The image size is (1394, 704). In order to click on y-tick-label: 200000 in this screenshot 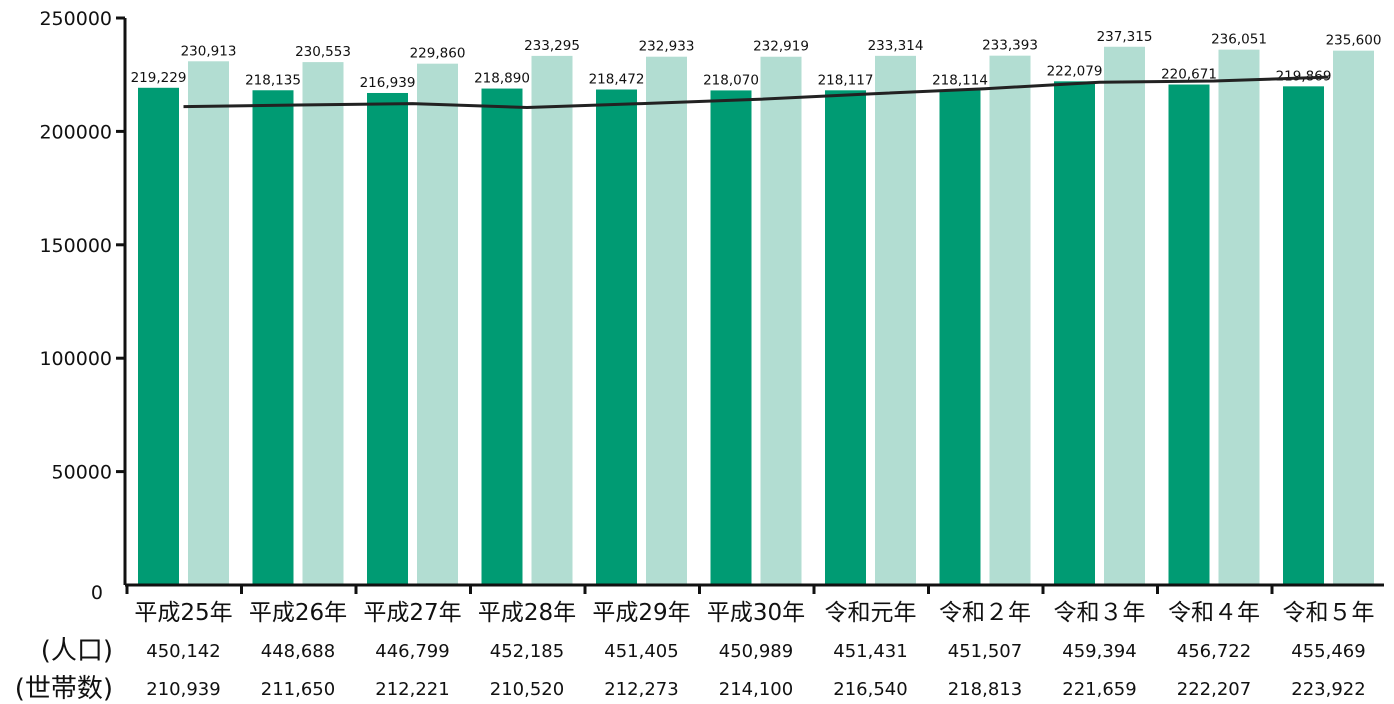, I will do `click(75, 132)`.